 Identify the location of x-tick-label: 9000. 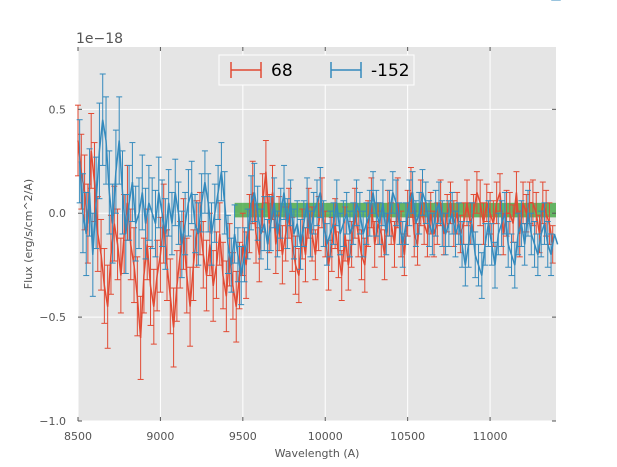
(160, 436).